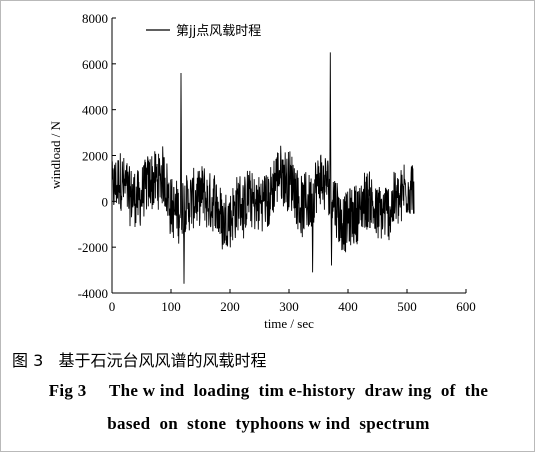 The height and width of the screenshot is (454, 537). Describe the element at coordinates (112, 306) in the screenshot. I see `x-tick-label: 0` at that location.